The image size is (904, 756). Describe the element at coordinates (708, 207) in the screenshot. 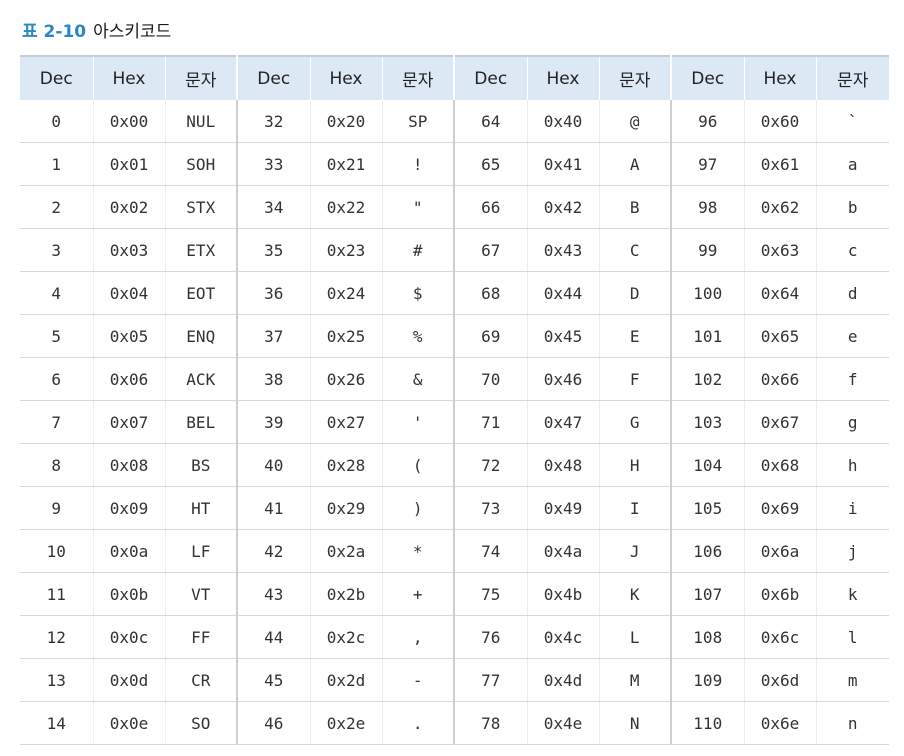

I see `dec-cell: 98` at that location.